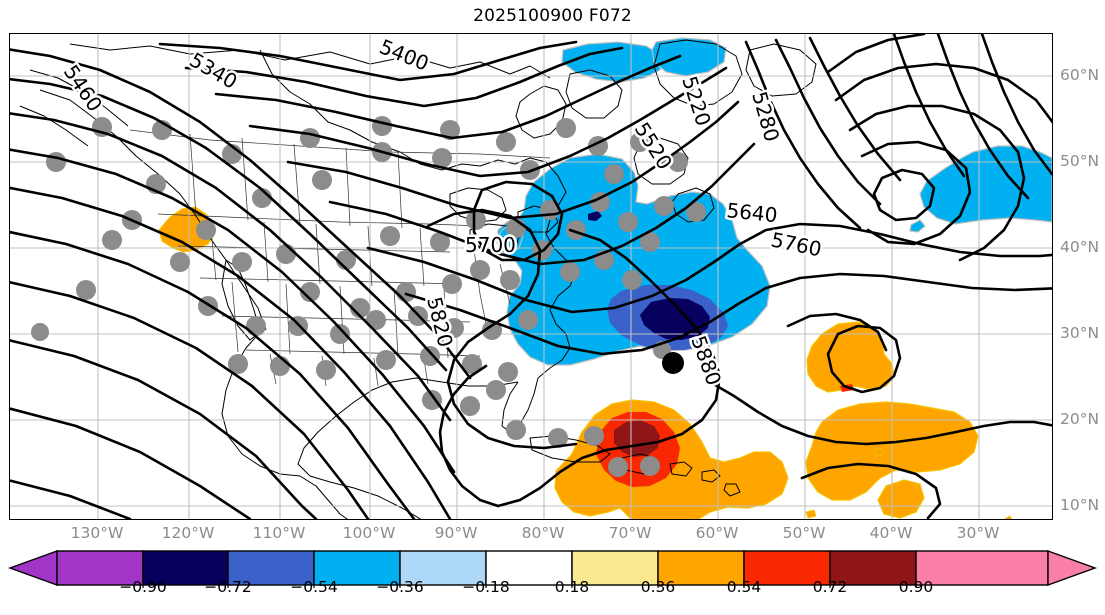 Image resolution: width=1105 pixels, height=615 pixels. What do you see at coordinates (314, 587) in the screenshot?
I see `colorbar-tick-label-2: −0.54` at bounding box center [314, 587].